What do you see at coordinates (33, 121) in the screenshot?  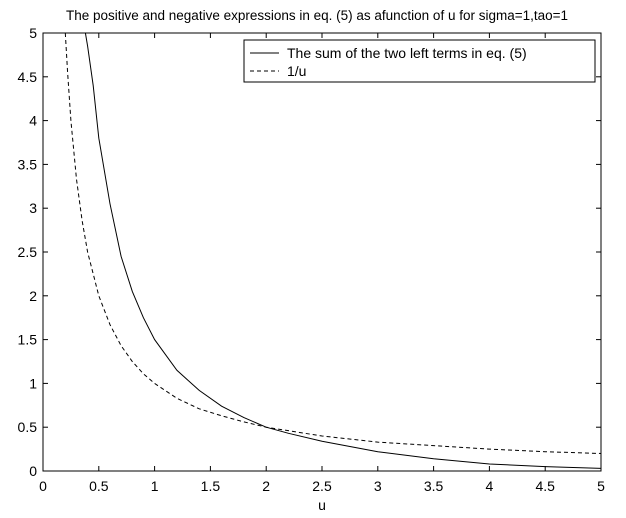 I see `y-tick-label: 4` at bounding box center [33, 121].